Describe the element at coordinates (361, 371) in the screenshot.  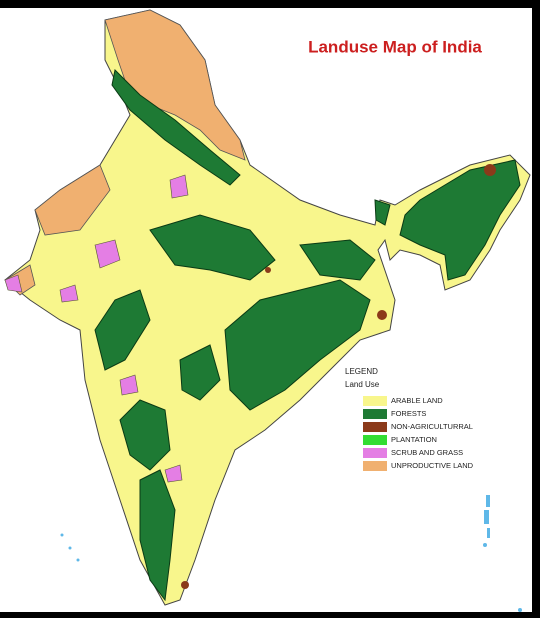
I see `legend-heading: LEGEND` at that location.